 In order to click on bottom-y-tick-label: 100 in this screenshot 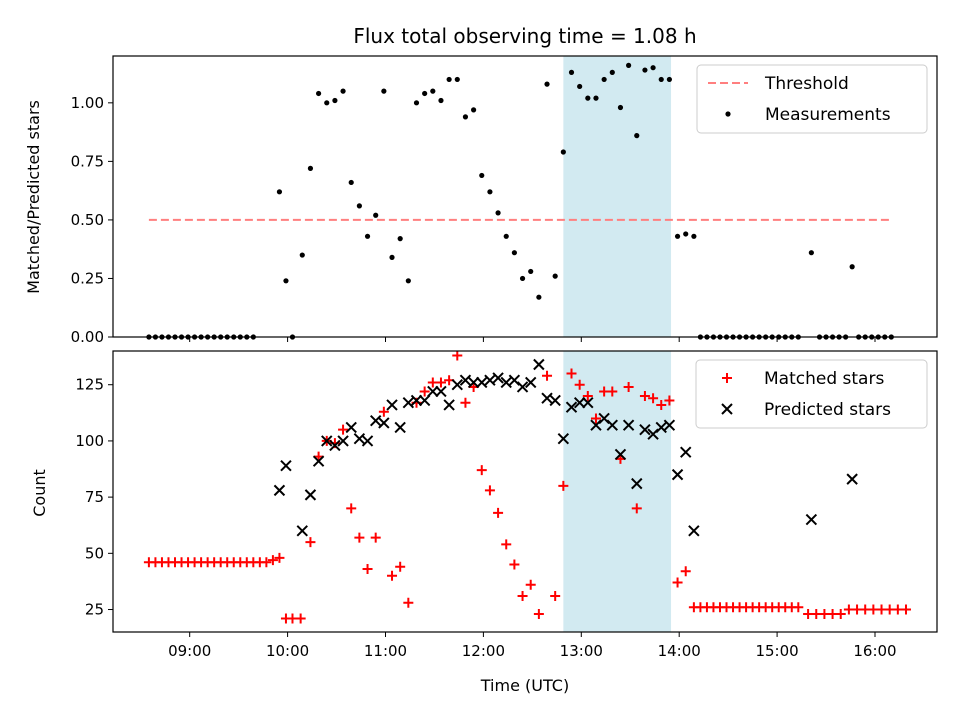, I will do `click(89, 441)`.